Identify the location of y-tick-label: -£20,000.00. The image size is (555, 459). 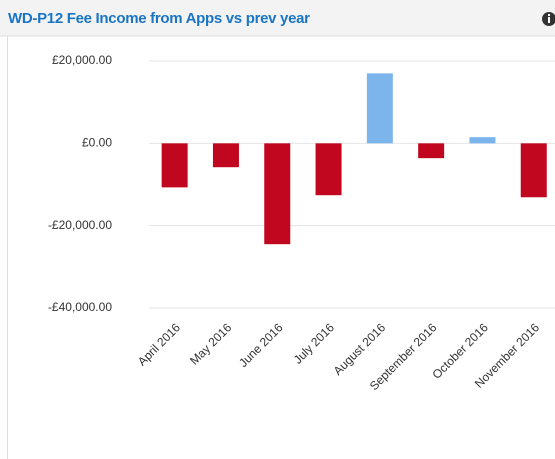
(80, 225).